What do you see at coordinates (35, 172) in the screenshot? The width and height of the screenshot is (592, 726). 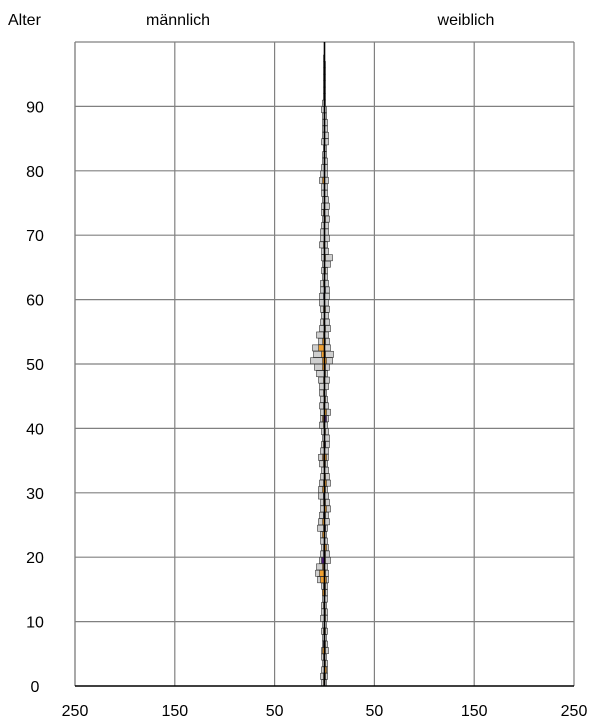 I see `y-tick-label: 80` at bounding box center [35, 172].